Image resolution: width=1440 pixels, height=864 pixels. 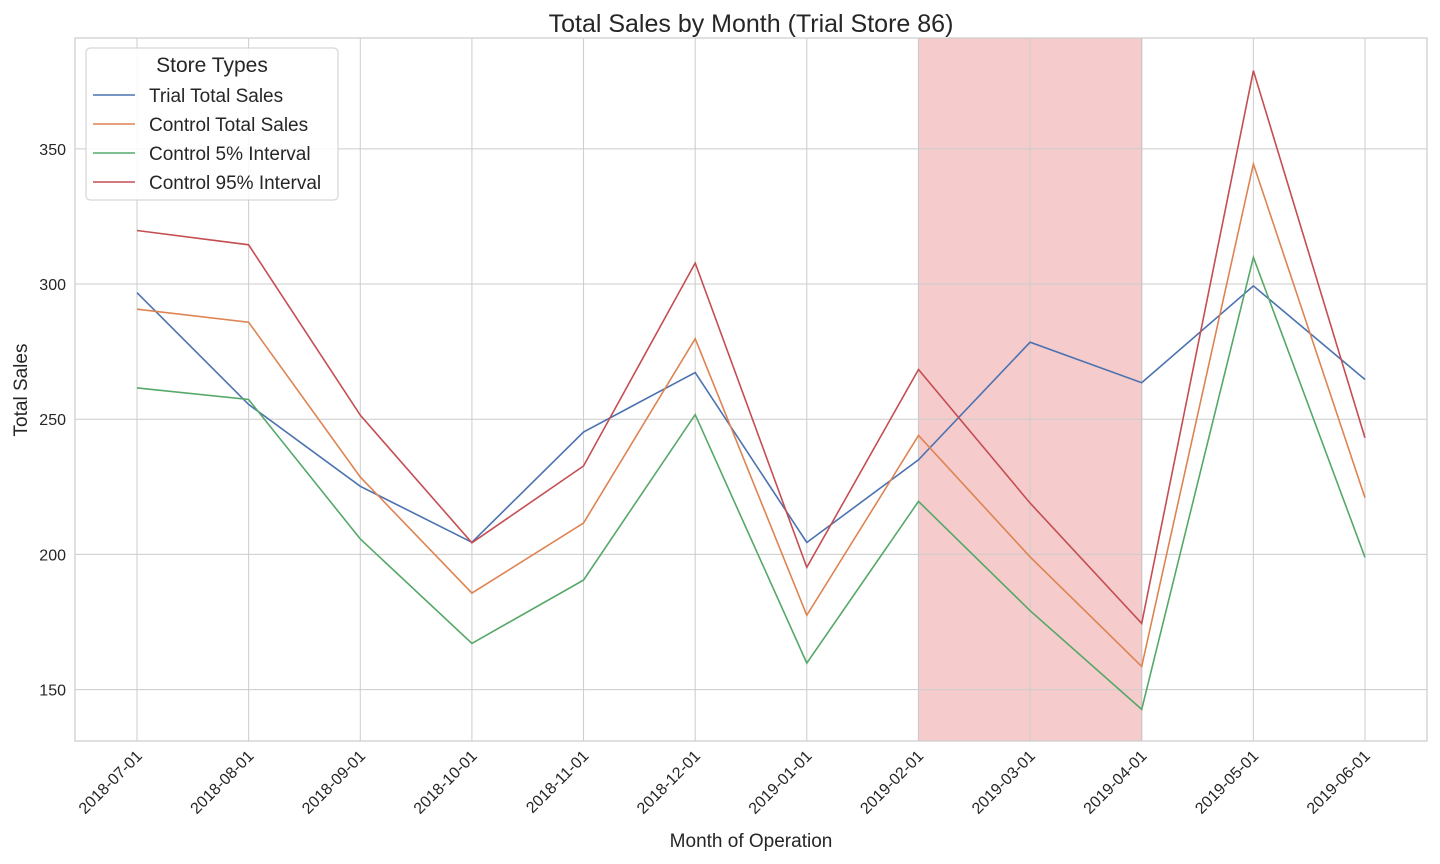 What do you see at coordinates (52, 285) in the screenshot?
I see `y-tick-label: 300` at bounding box center [52, 285].